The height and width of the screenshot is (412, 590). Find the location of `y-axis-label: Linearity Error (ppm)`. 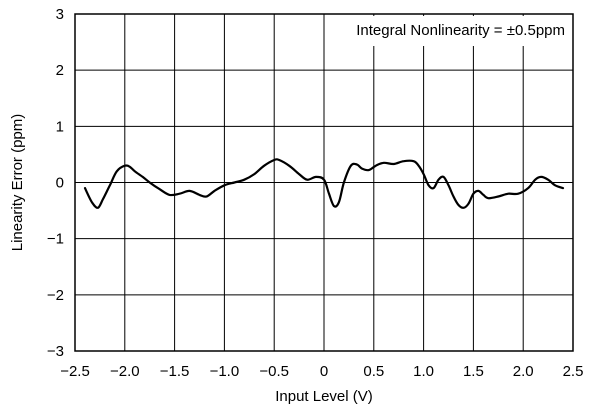

y-axis-label: Linearity Error (ppm) is located at coordinates (17, 183).